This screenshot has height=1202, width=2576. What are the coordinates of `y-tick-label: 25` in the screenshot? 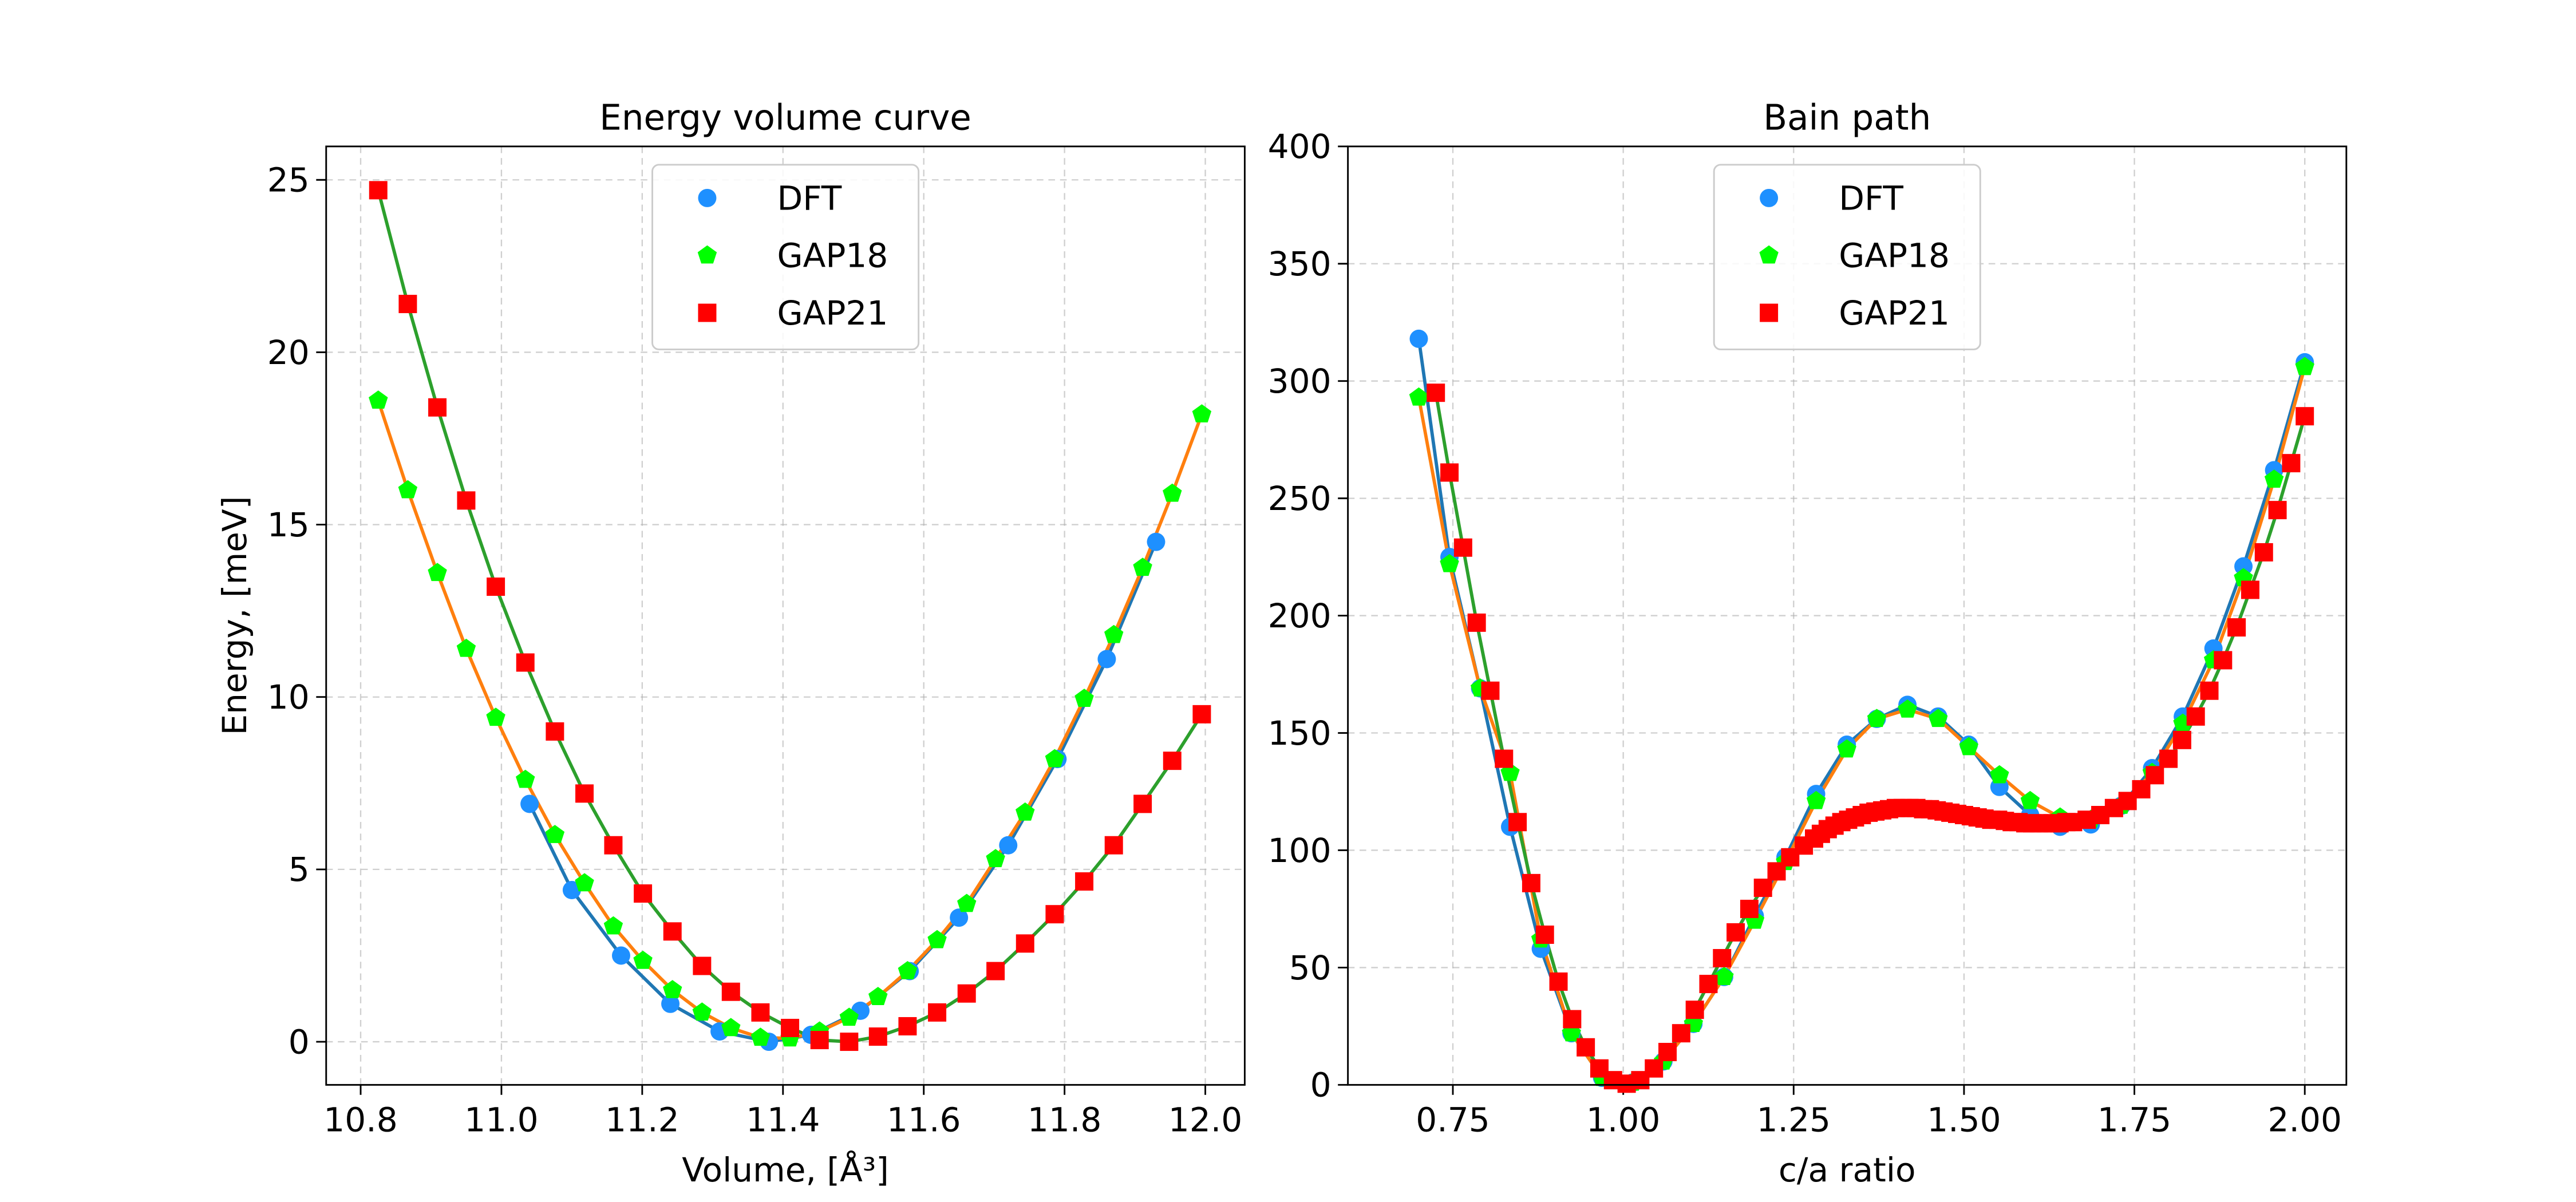 It's located at (288, 180).